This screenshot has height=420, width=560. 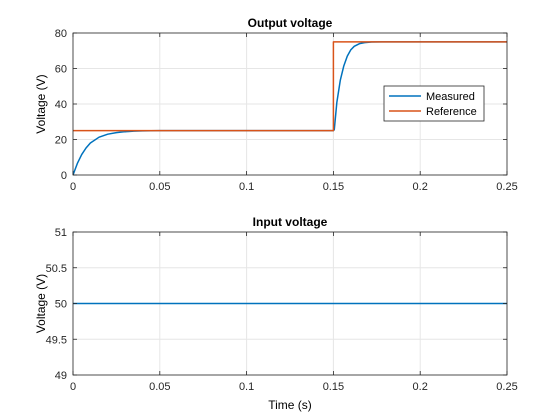 What do you see at coordinates (61, 70) in the screenshot?
I see `y-tick-label: 60` at bounding box center [61, 70].